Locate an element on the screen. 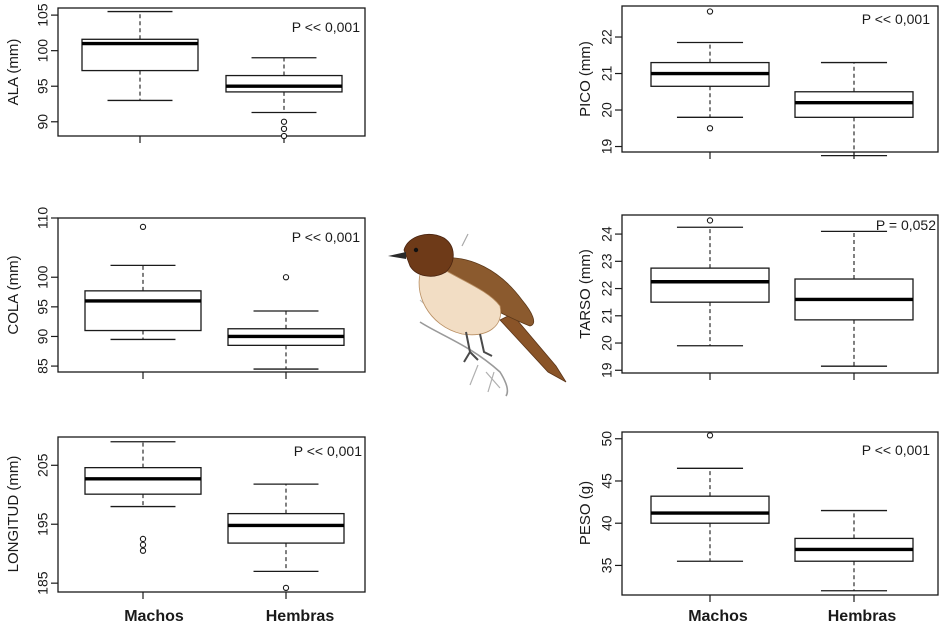 This screenshot has height=625, width=946. y-tick-label: 23 is located at coordinates (607, 261).